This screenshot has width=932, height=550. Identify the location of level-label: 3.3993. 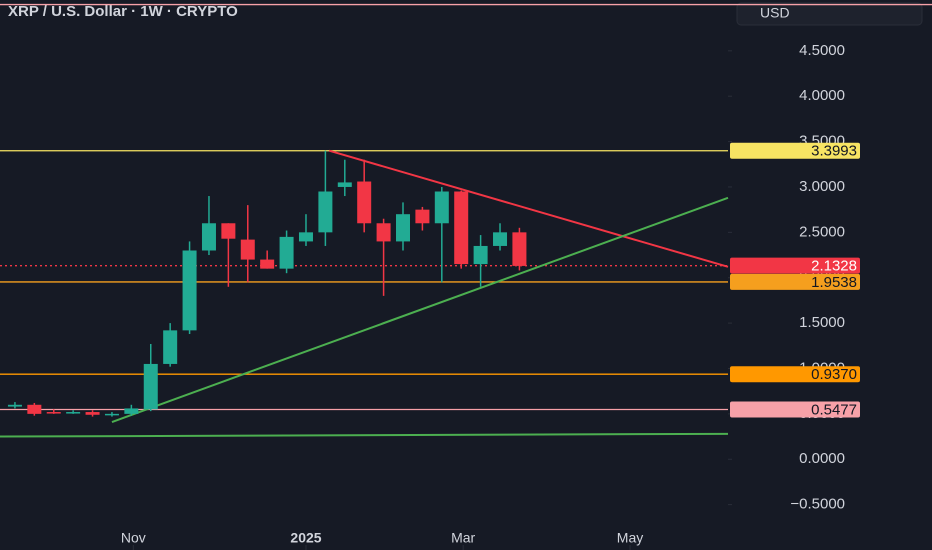
(834, 151).